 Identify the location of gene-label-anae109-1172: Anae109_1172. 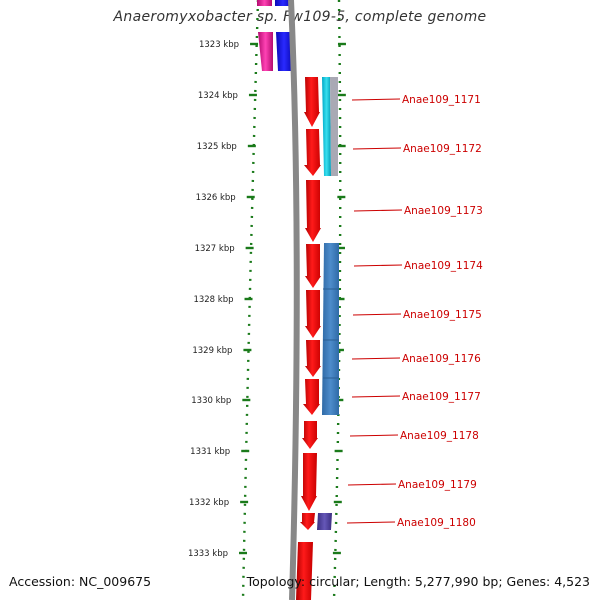
(442, 149).